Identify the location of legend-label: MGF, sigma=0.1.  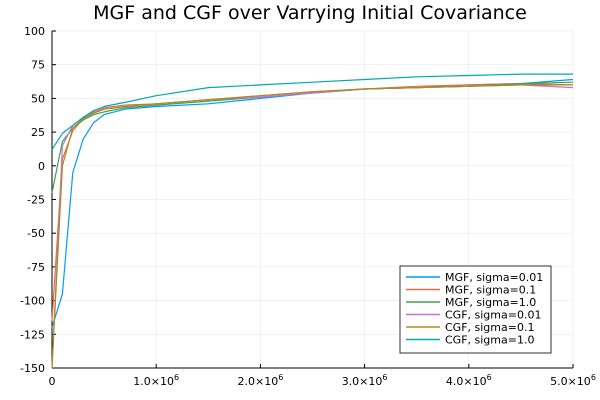
(490, 290).